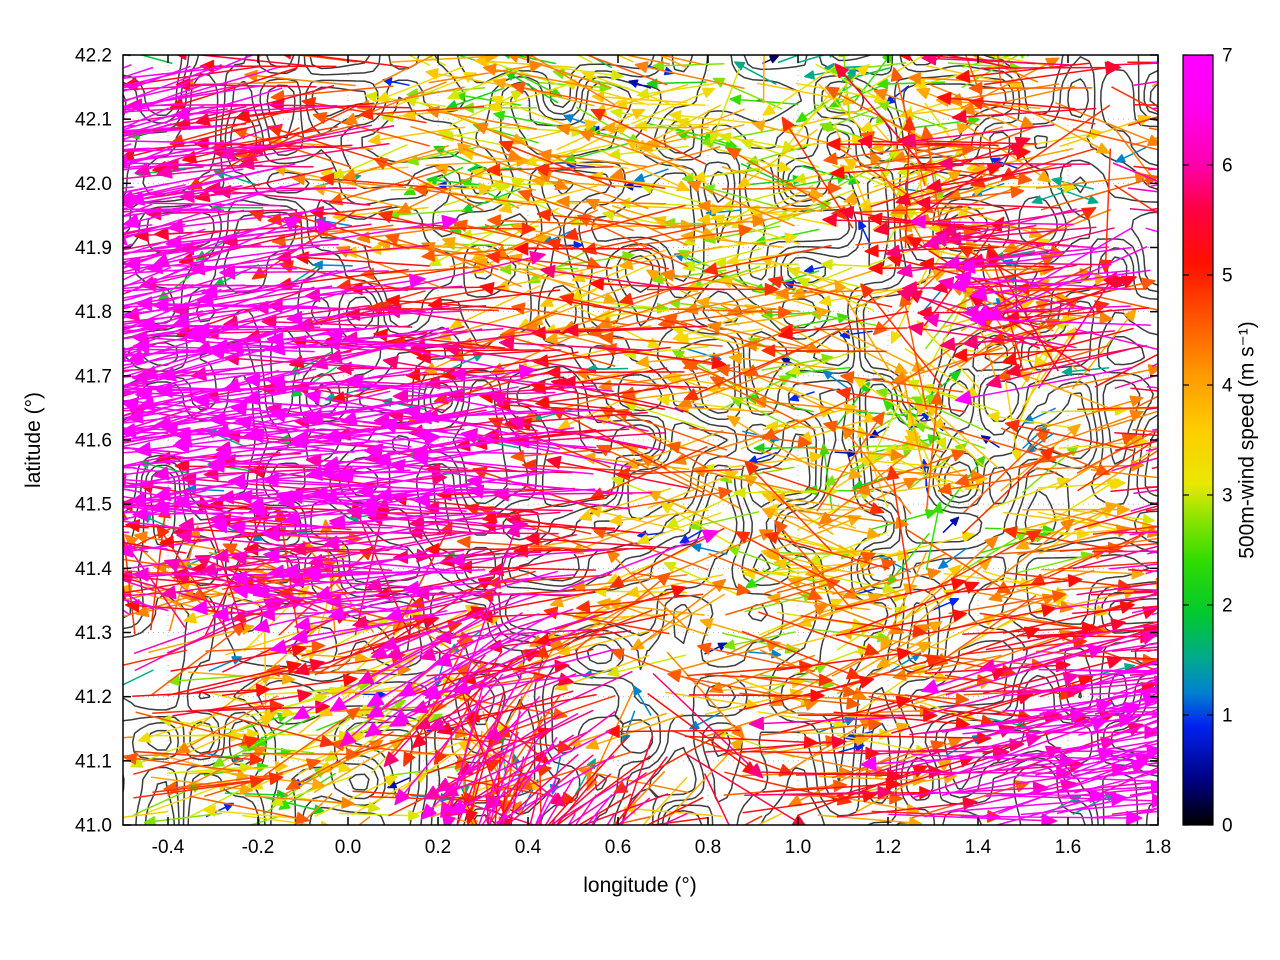  What do you see at coordinates (93, 441) in the screenshot?
I see `y-tick-label: 41.6` at bounding box center [93, 441].